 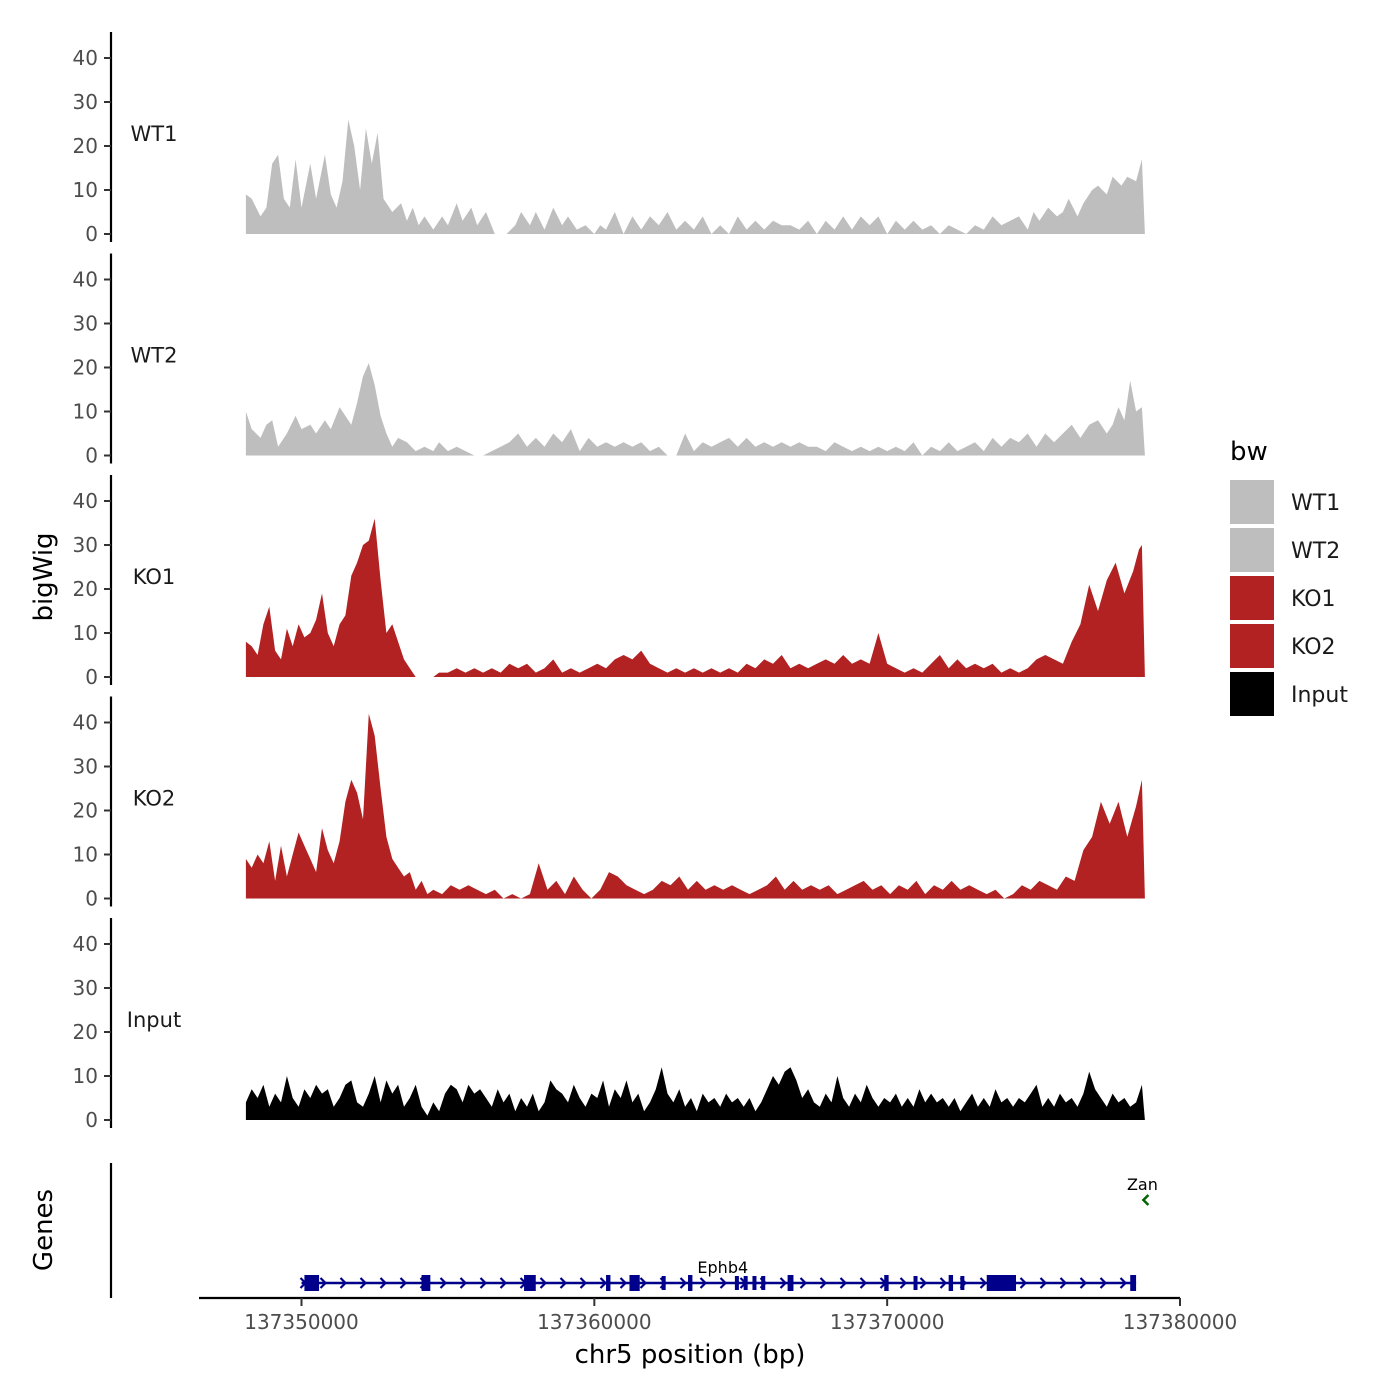 I want to click on gene-label: Zan, so click(x=1142, y=1184).